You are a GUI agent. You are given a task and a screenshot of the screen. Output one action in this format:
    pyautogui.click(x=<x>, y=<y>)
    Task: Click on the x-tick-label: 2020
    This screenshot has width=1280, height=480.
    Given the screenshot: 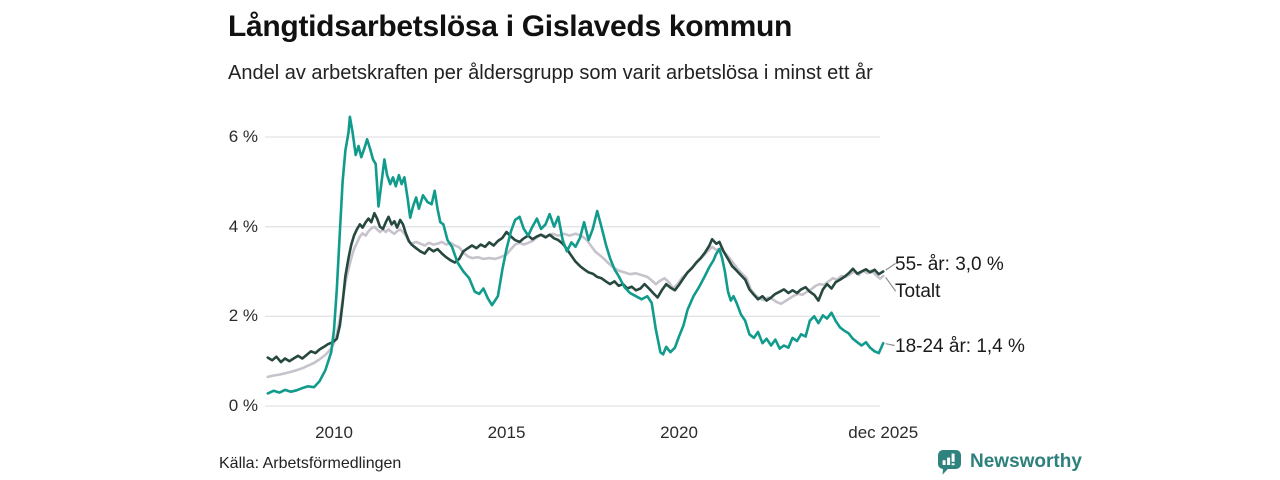 What is the action you would take?
    pyautogui.click(x=679, y=432)
    